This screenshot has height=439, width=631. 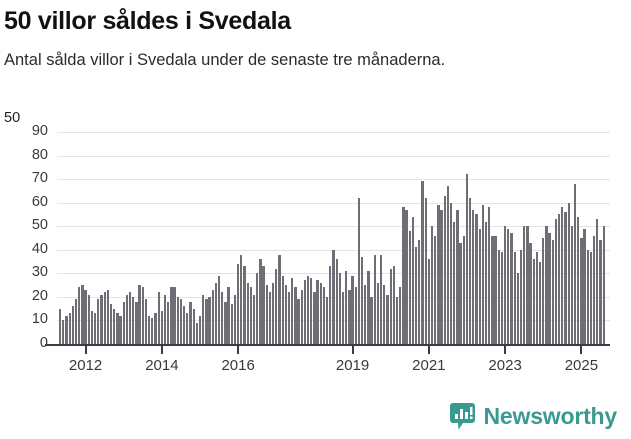 I want to click on x-axis-tick-label: 2012, so click(x=85, y=365).